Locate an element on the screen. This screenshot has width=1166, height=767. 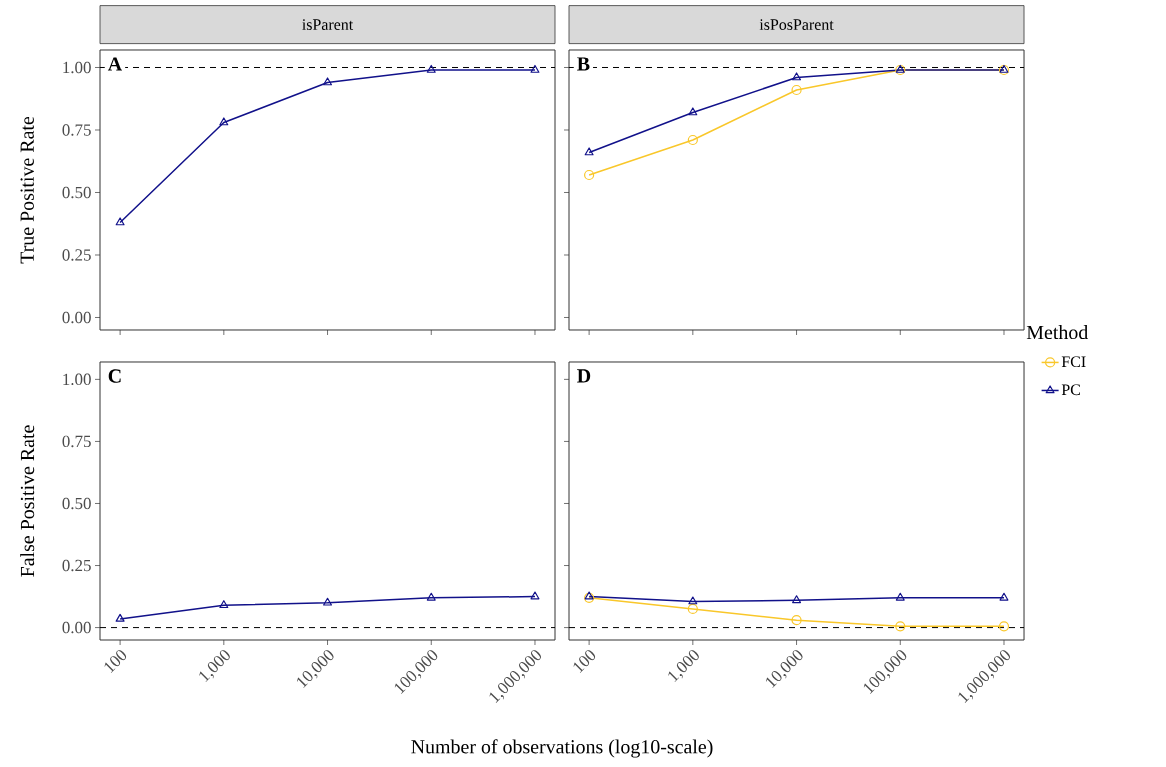
annotation: A is located at coordinates (114, 64).